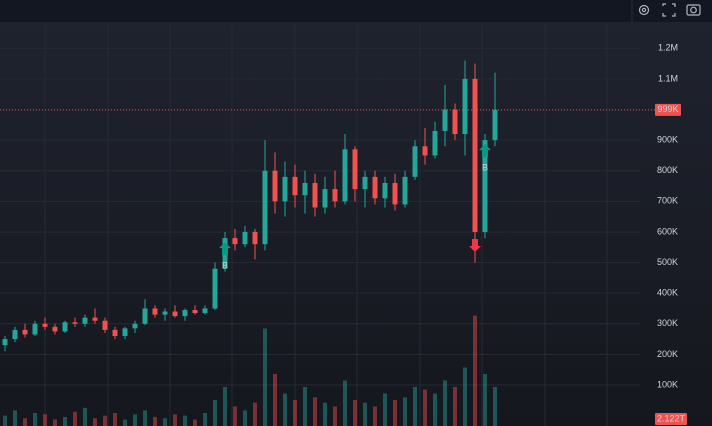  Describe the element at coordinates (667, 384) in the screenshot. I see `y-tick-label: 100K` at that location.